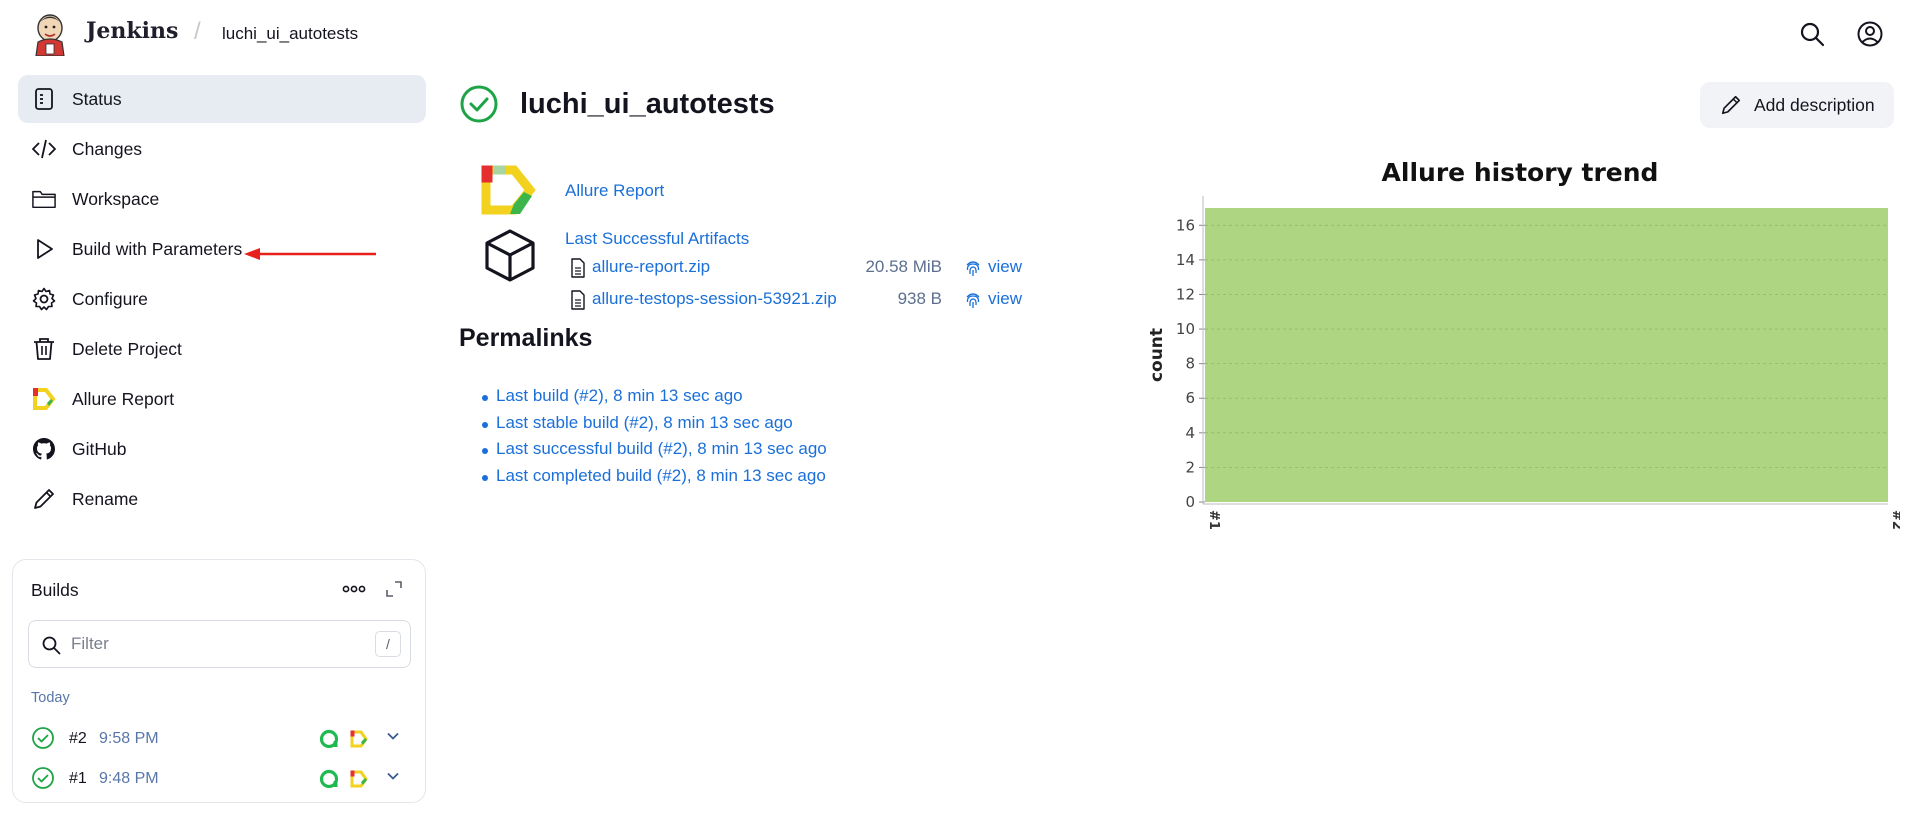  I want to click on top-header: Jenkins / luchi_ui_autotests, so click(957, 34).